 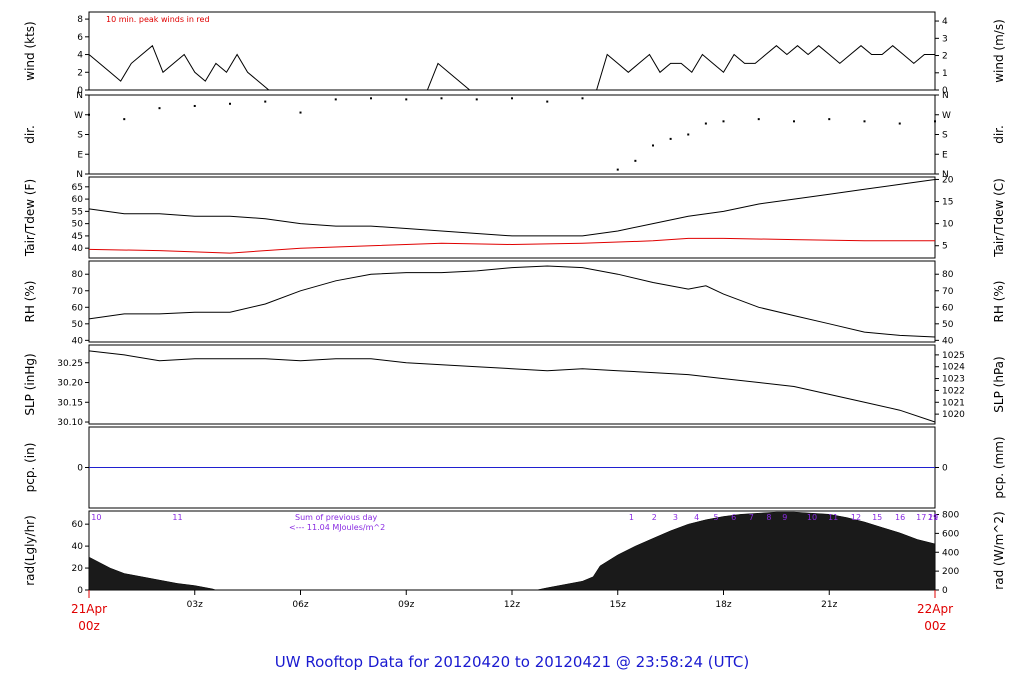 I want to click on panel-pcp: pcp. (in) pcp. (mm) 0 0, so click(x=514, y=467).